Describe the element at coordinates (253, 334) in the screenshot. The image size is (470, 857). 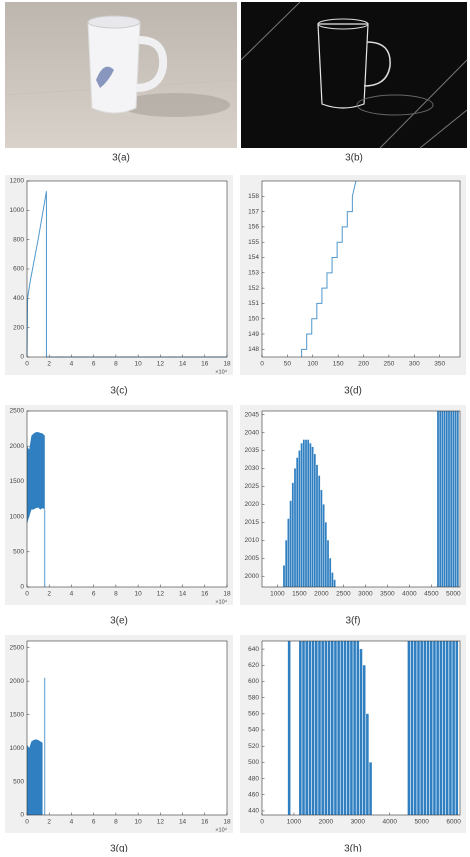
I see `y-tick-label: 149` at that location.